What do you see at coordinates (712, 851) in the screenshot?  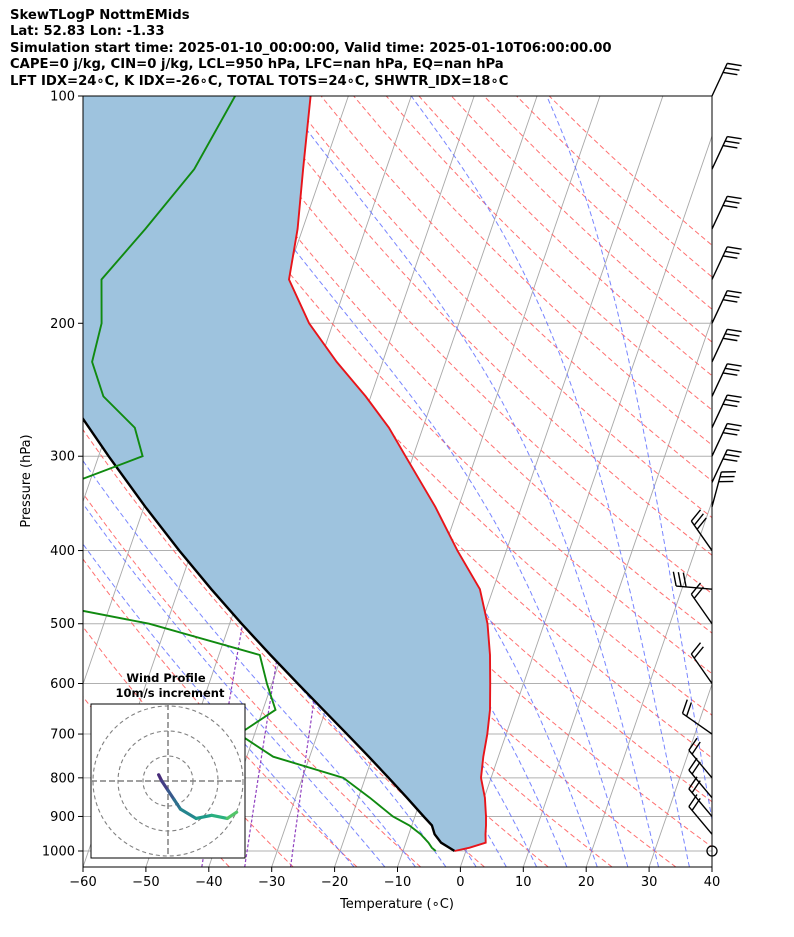 I see `calm-wind-circle` at bounding box center [712, 851].